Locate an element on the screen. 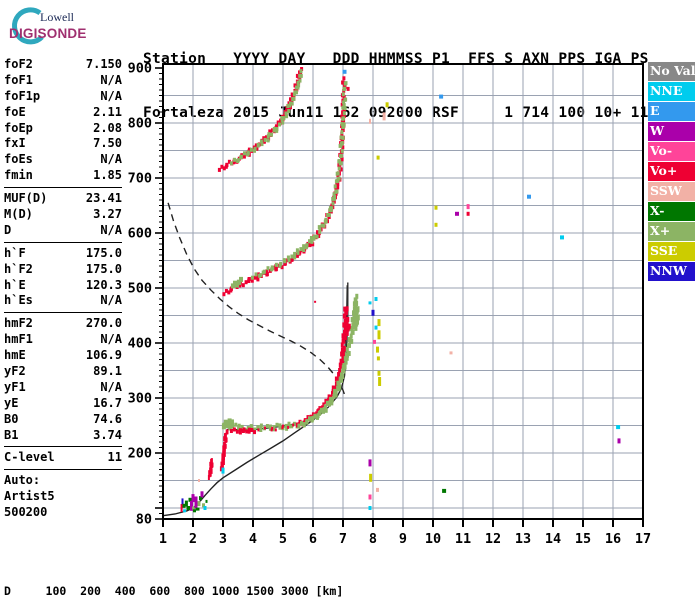  muf-transmission-curve is located at coordinates (257, 300).